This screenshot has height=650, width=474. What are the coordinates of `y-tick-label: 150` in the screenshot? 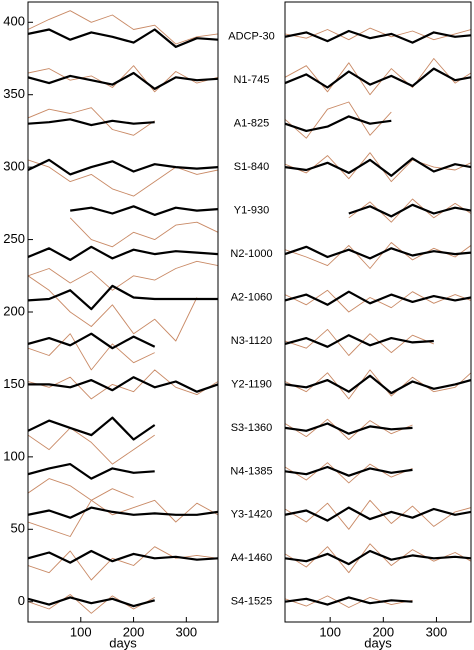 It's located at (14, 383).